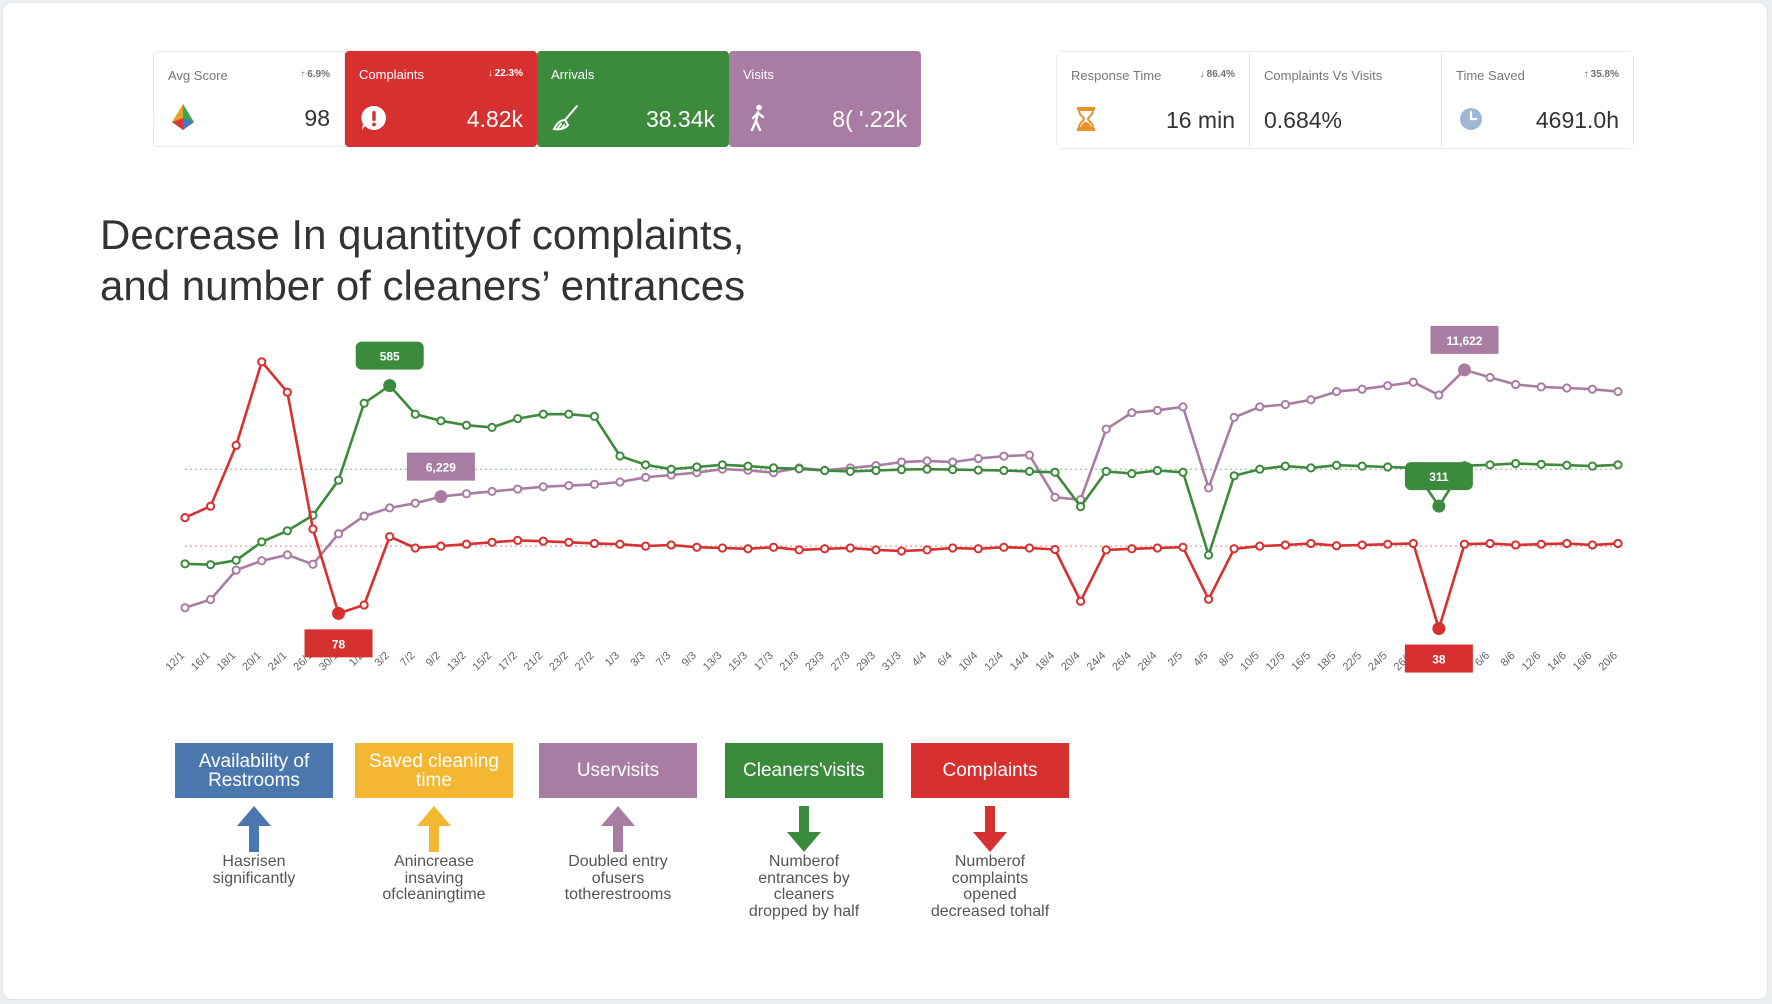 This screenshot has height=1004, width=1772. Describe the element at coordinates (1537, 100) in the screenshot. I see `kpi-card-time-saved: Time Saved ↑ 35.8% 4691.0h` at that location.